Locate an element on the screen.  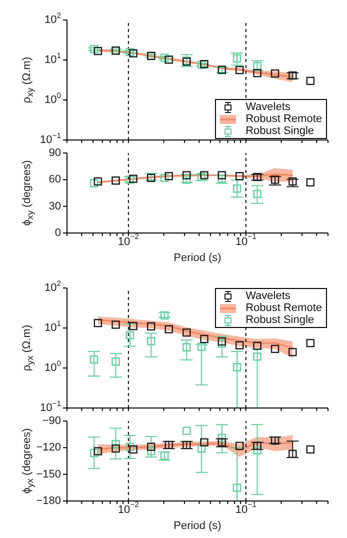
y-tick-label: −120 is located at coordinates (48, 448).